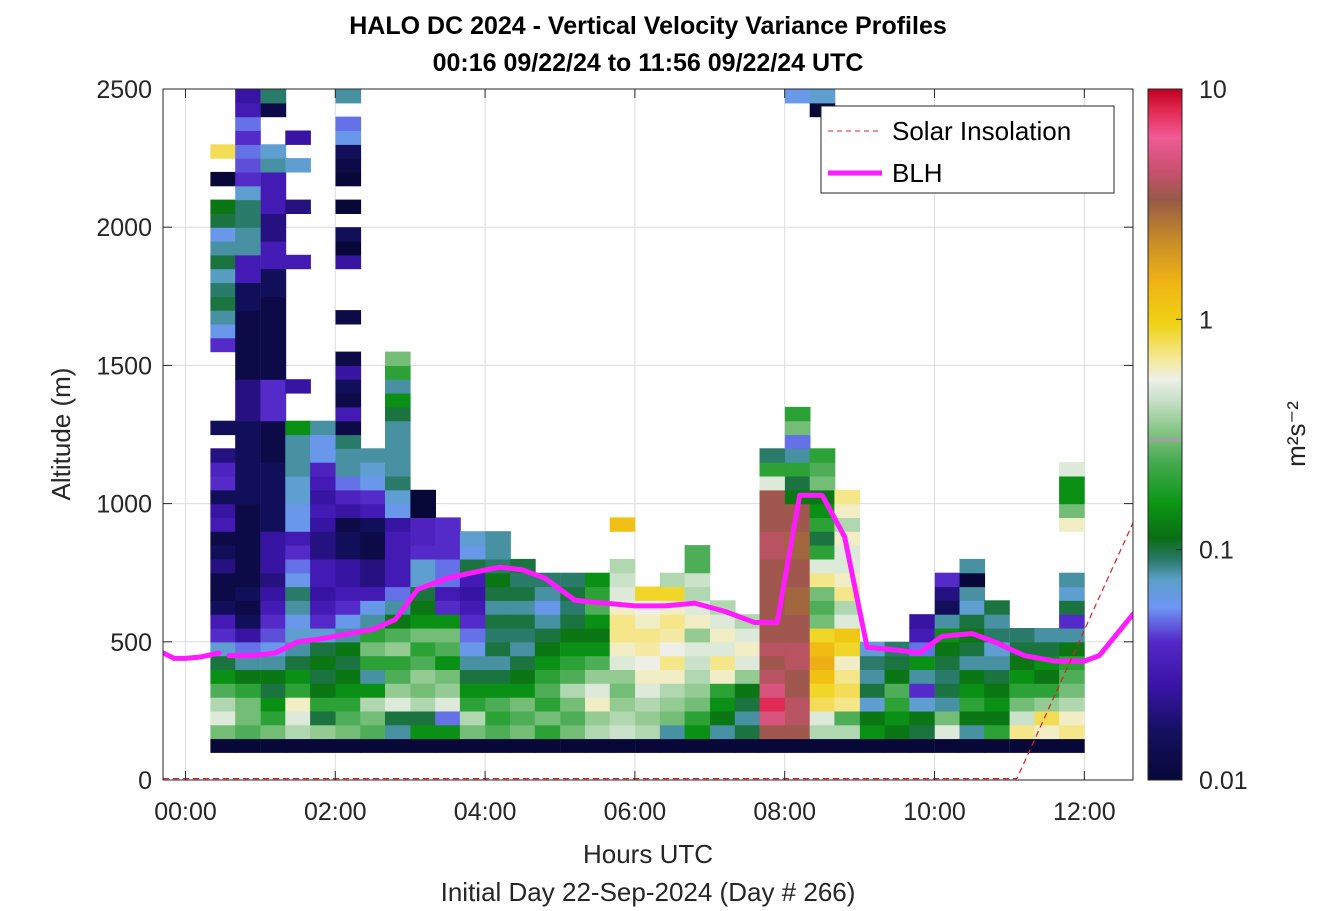 The image size is (1343, 911). I want to click on x-tick-label: 00:00, so click(185, 812).